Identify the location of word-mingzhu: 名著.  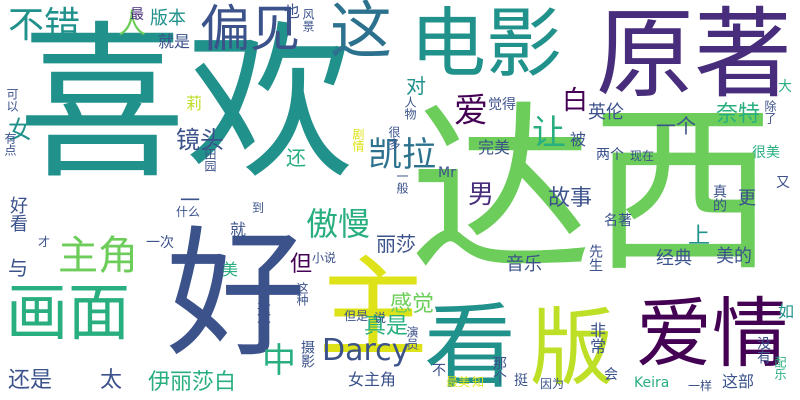
(618, 221).